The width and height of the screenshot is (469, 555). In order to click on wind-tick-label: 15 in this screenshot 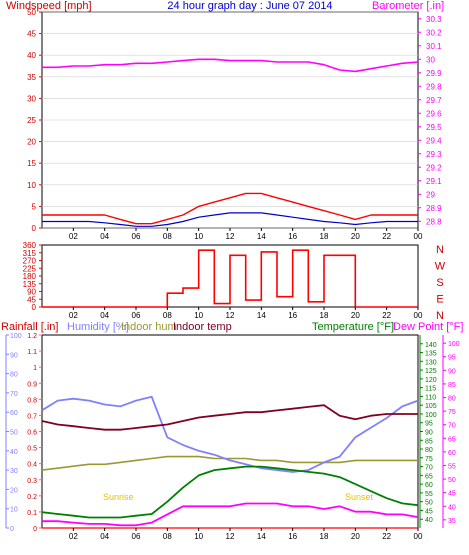, I will do `click(31, 163)`.